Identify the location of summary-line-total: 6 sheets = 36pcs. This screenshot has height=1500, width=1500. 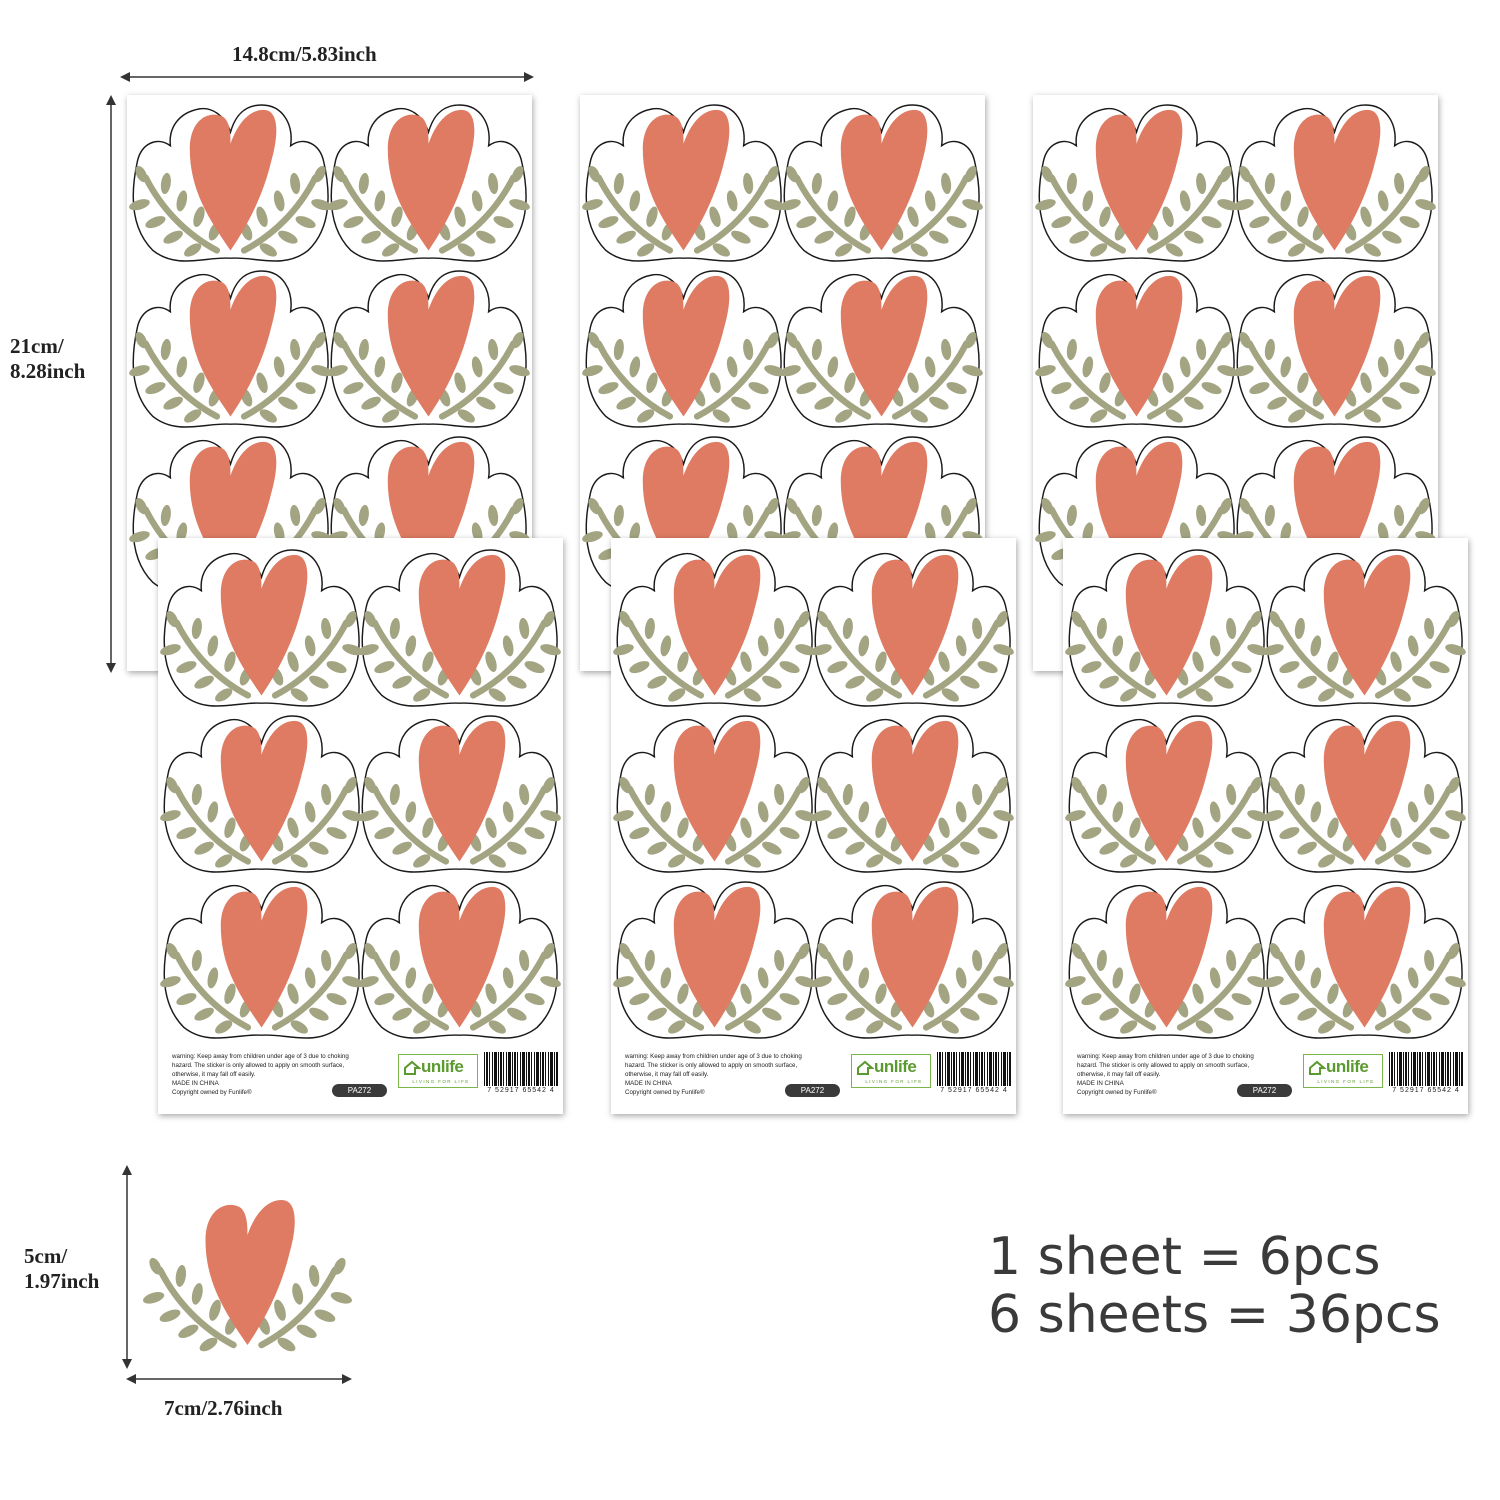
(1214, 1315).